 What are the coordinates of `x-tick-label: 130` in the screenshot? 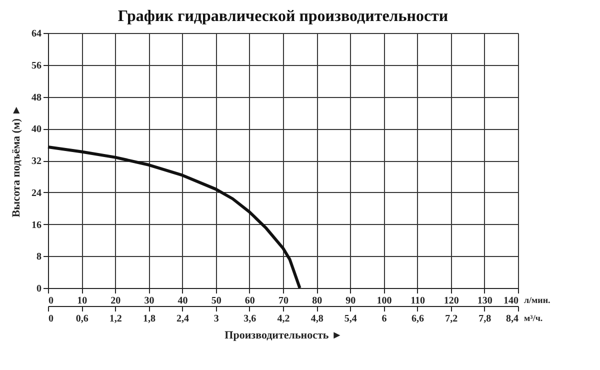 It's located at (484, 301).